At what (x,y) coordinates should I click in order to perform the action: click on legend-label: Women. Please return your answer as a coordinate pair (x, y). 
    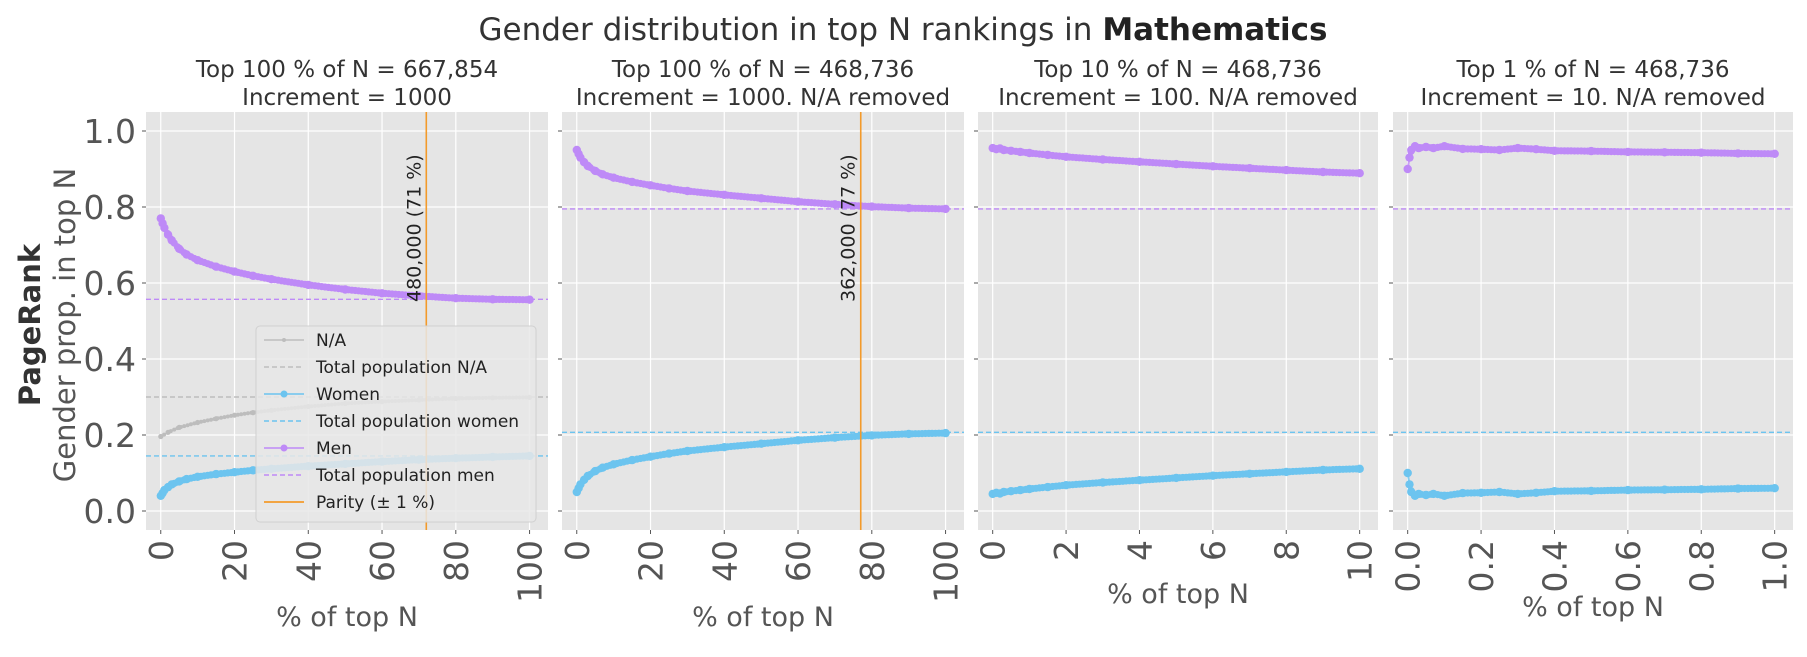
    Looking at the image, I should click on (348, 395).